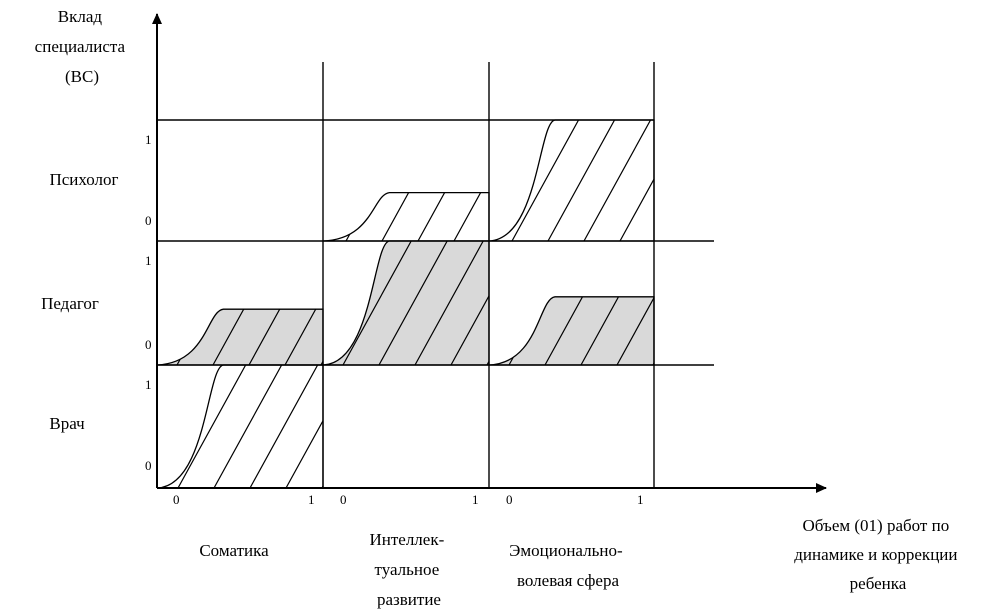 This screenshot has height=613, width=1008. What do you see at coordinates (148, 384) in the screenshot?
I see `row-tick-top-doctor: 1` at bounding box center [148, 384].